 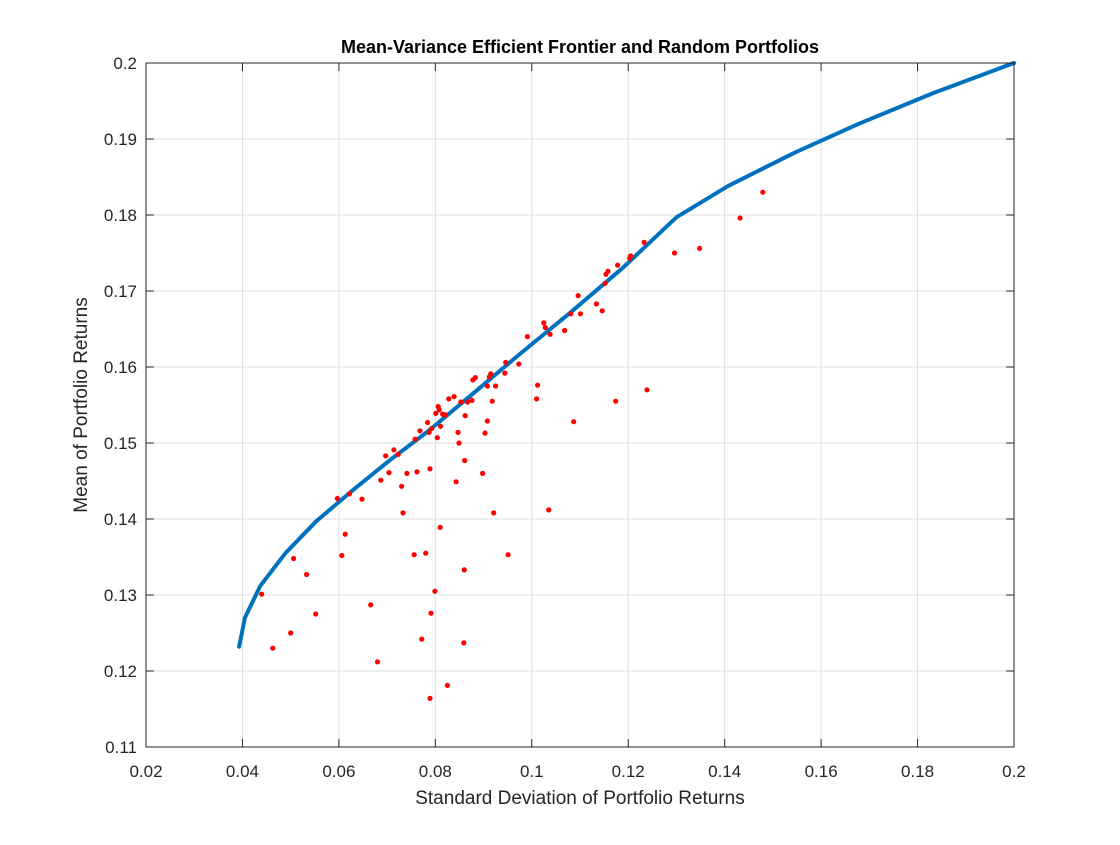 What do you see at coordinates (120, 367) in the screenshot?
I see `y-tick-label: 0.16` at bounding box center [120, 367].